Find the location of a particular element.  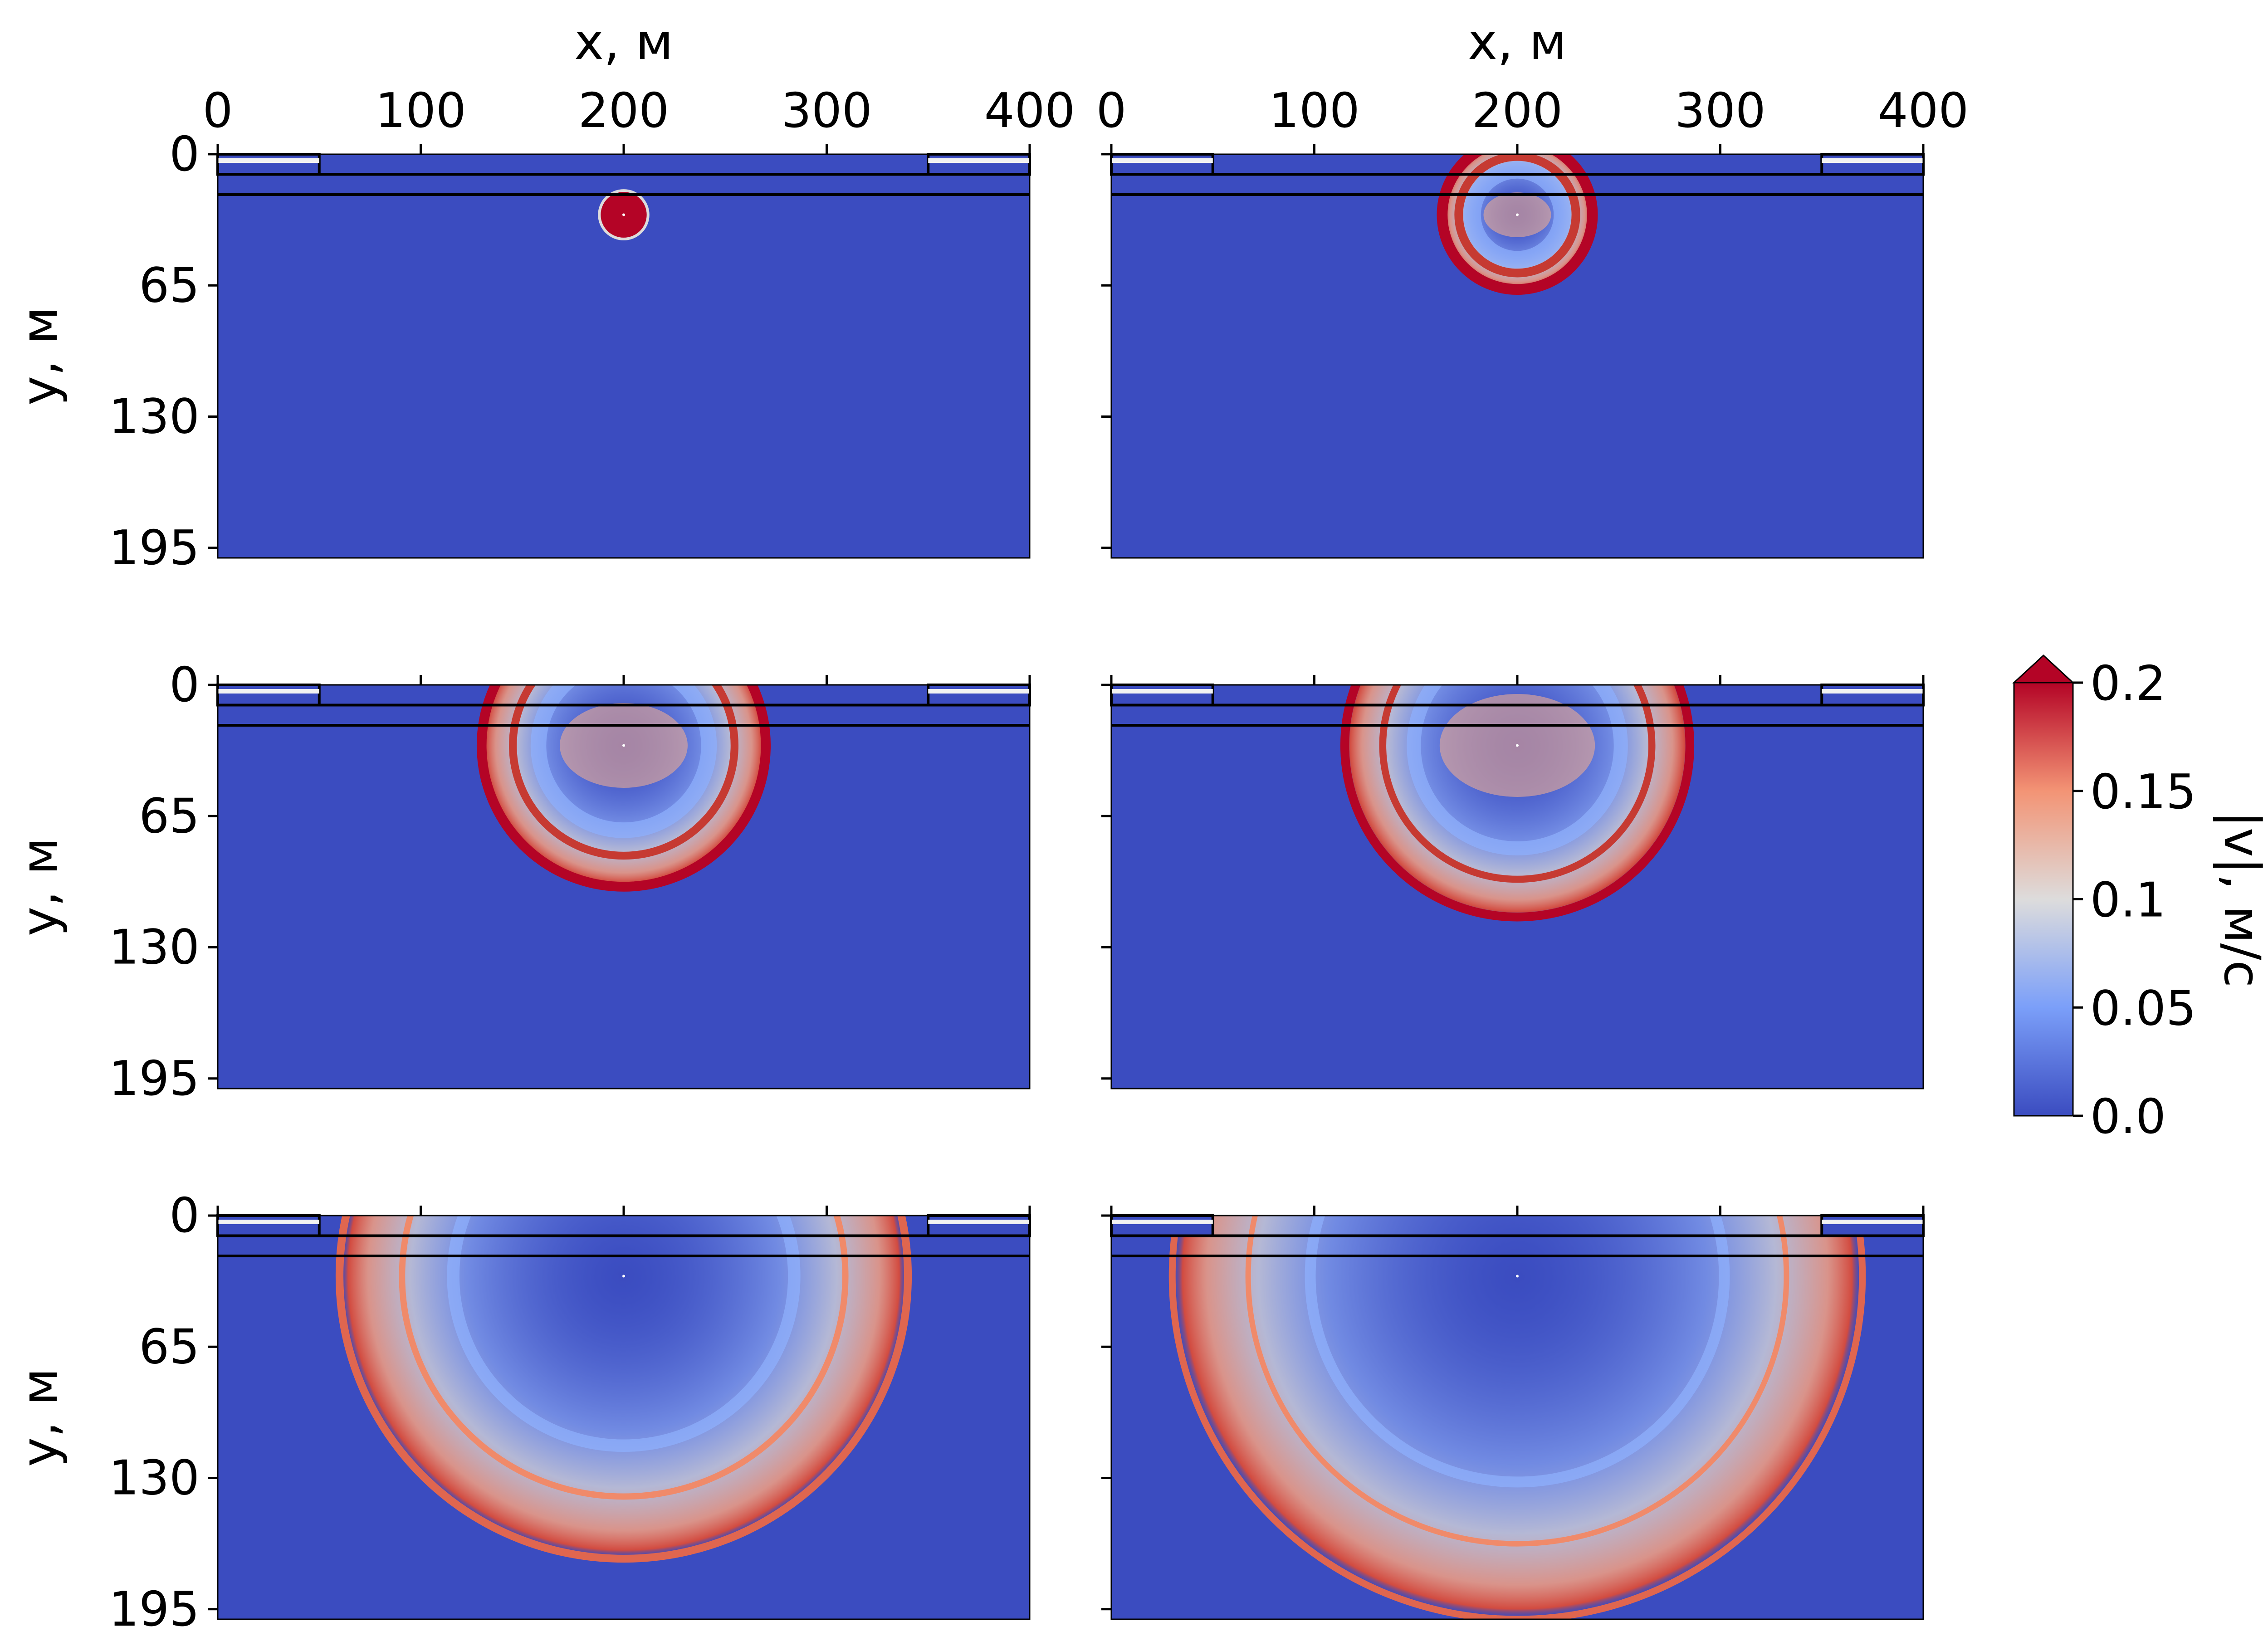

panel-r2-c1 is located at coordinates (1513, 1413).